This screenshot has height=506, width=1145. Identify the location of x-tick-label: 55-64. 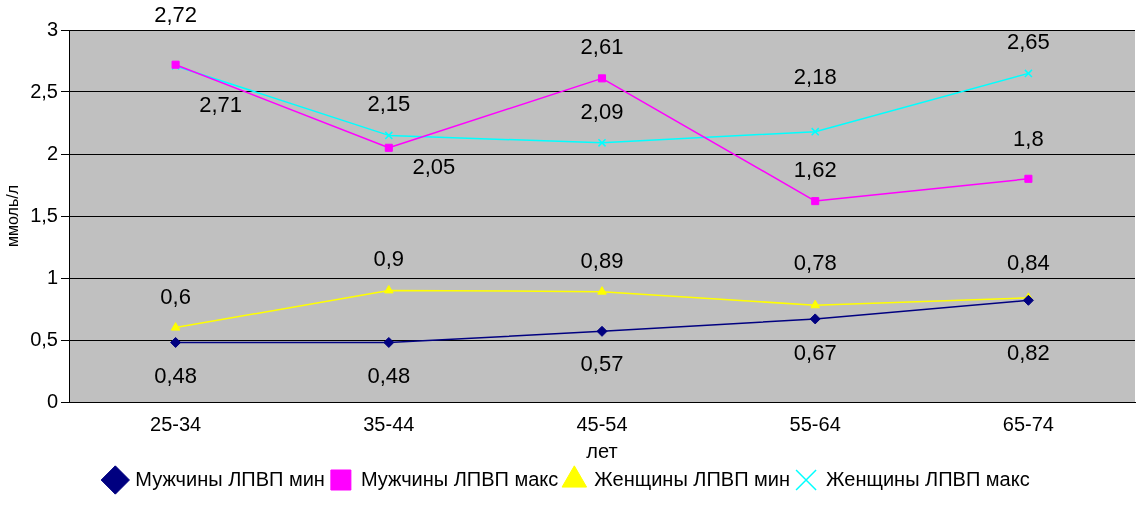
(815, 423).